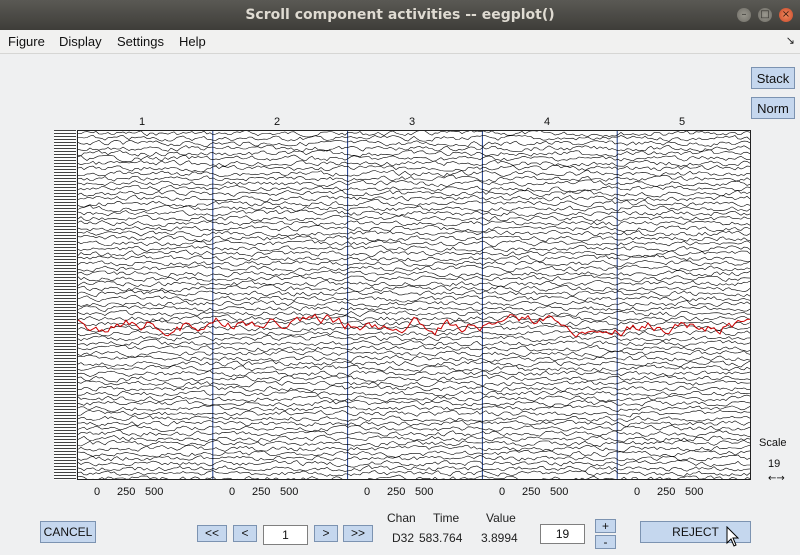 This screenshot has height=555, width=800. What do you see at coordinates (65, 305) in the screenshot?
I see `channel-label-strip` at bounding box center [65, 305].